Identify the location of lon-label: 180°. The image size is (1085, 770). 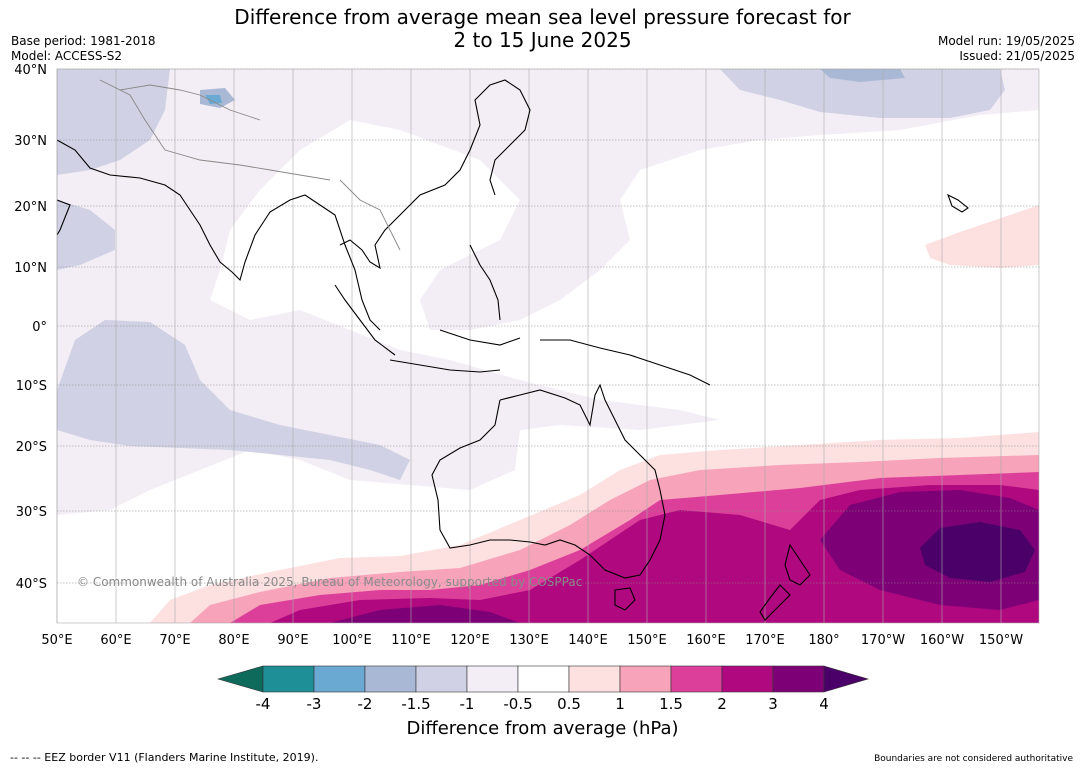
(823, 640).